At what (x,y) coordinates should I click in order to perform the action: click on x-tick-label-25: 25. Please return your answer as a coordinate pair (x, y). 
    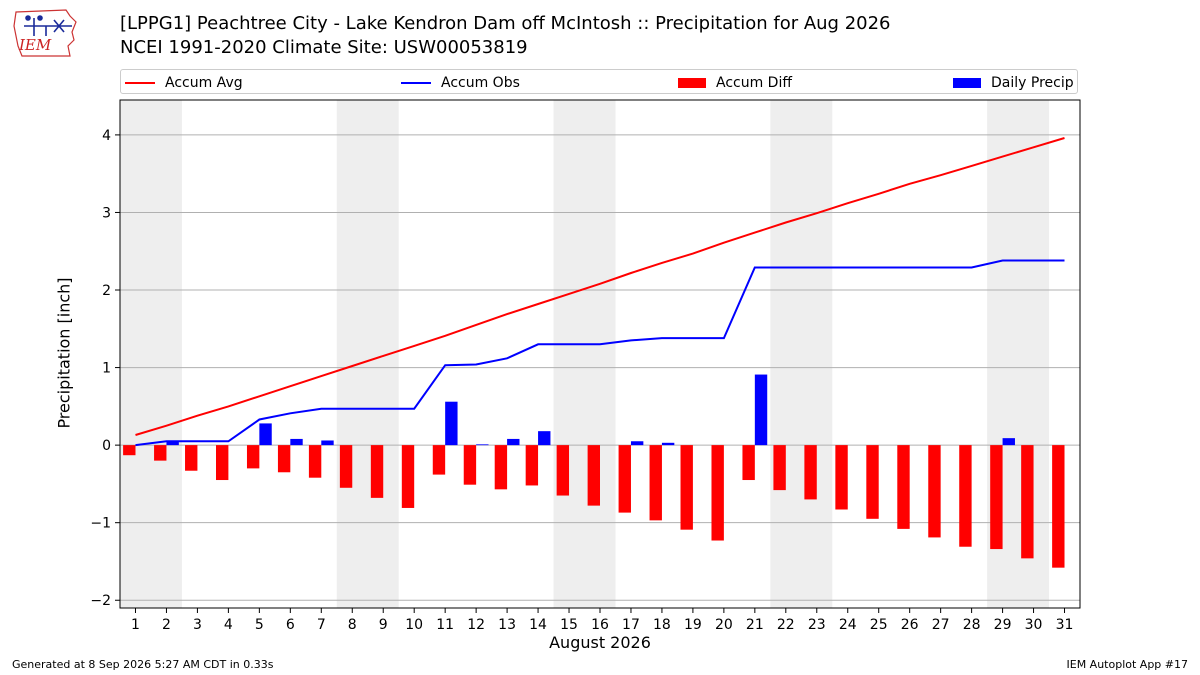
    Looking at the image, I should click on (879, 625).